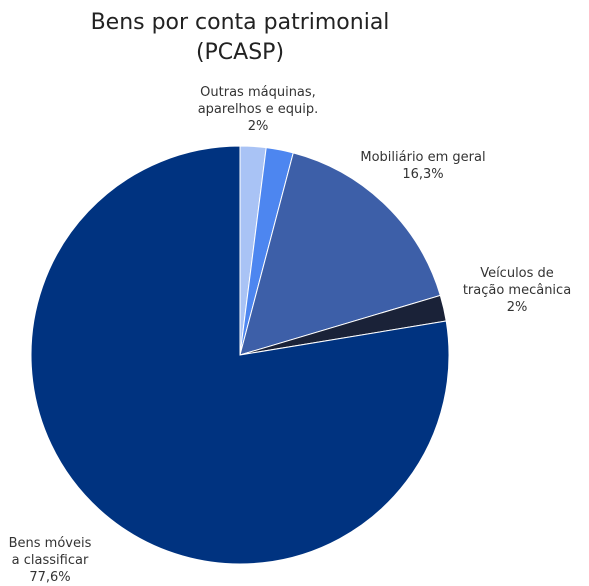 This screenshot has width=589, height=586. I want to click on slice-label-0-line-0: Outras máquinas,, so click(258, 92).